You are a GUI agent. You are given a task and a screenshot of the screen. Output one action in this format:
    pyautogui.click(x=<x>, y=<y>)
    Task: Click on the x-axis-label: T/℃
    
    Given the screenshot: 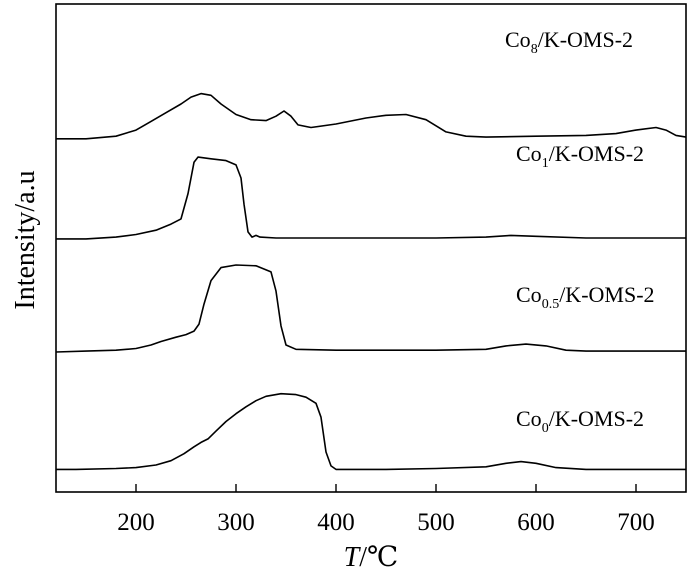 What is the action you would take?
    pyautogui.click(x=371, y=557)
    